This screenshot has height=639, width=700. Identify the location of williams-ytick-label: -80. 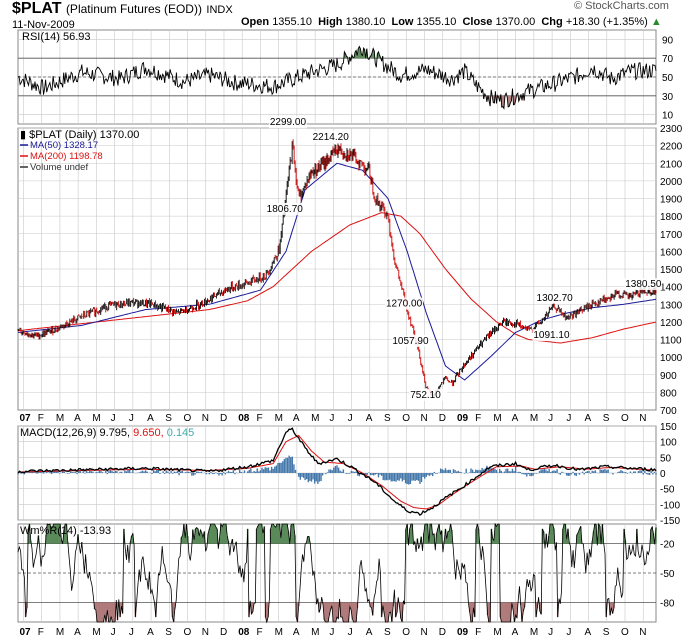
(667, 603).